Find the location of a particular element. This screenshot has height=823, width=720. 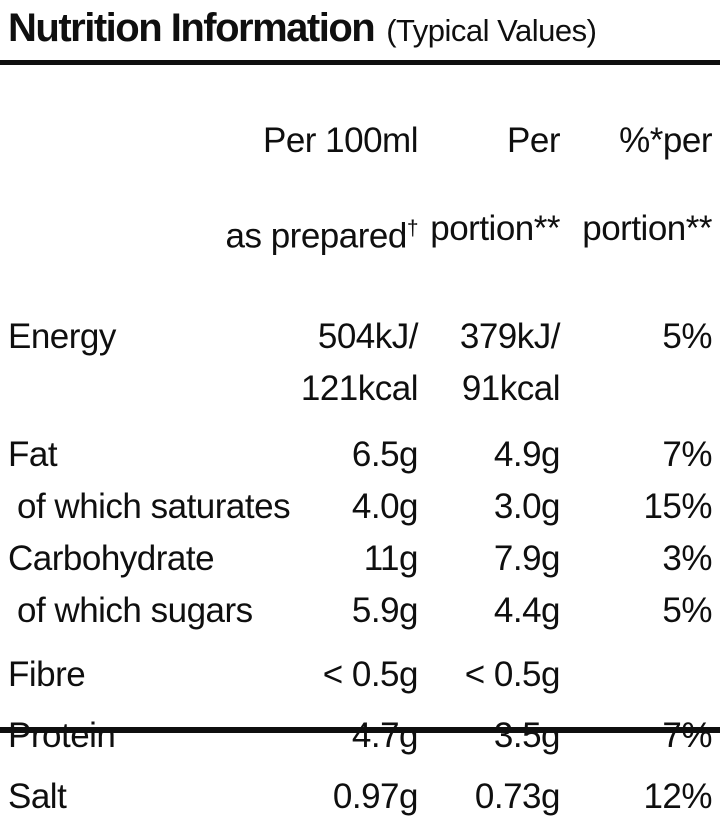

value-per-portion: 0.73g is located at coordinates (517, 796).